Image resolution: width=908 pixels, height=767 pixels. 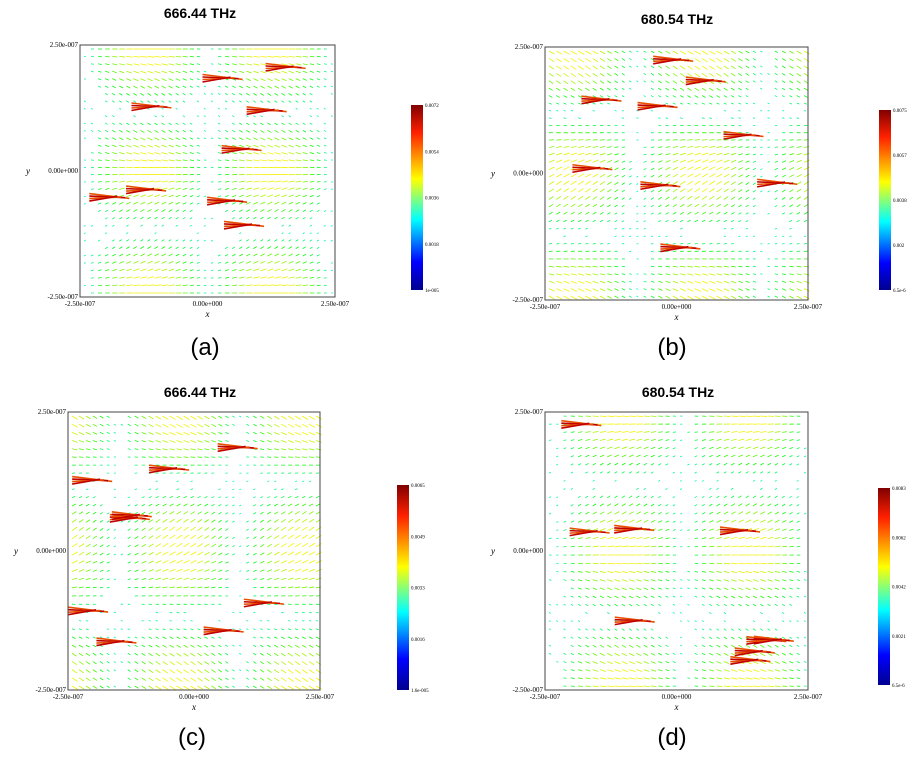 What do you see at coordinates (671, 347) in the screenshot?
I see `panel-caption: (b)` at bounding box center [671, 347].